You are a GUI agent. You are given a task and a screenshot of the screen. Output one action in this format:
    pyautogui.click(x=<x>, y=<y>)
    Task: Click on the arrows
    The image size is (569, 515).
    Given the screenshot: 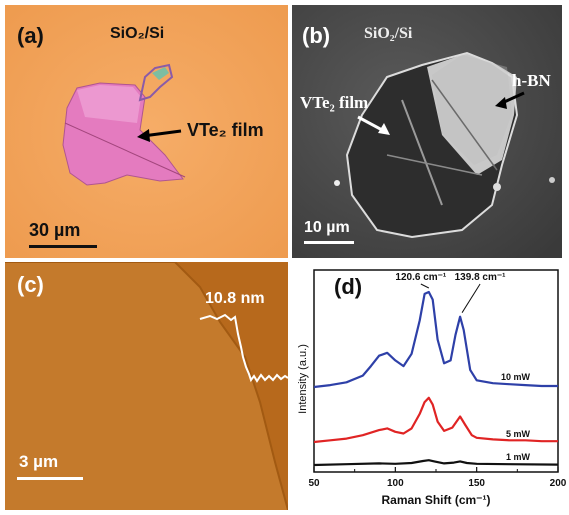 What is the action you would take?
    pyautogui.click(x=441, y=113)
    